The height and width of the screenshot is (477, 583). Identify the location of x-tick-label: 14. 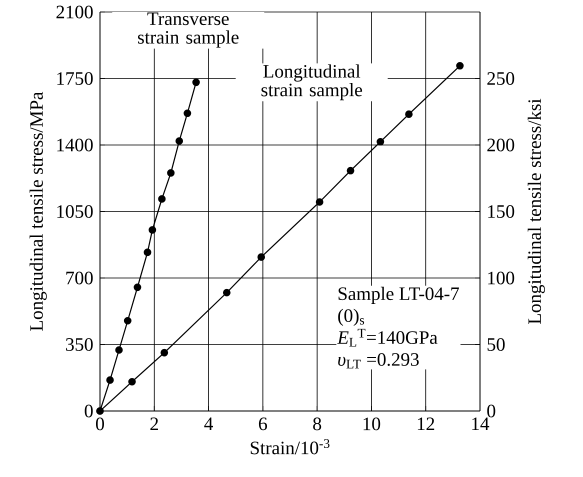
(481, 424).